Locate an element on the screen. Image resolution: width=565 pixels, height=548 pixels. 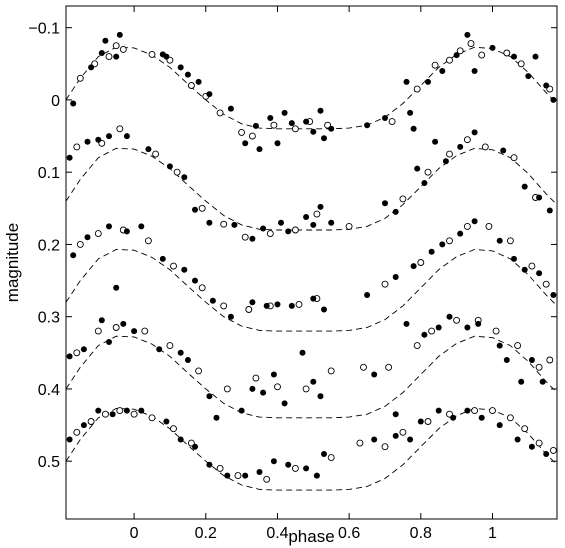
y-tick-label: 0 is located at coordinates (55, 101).